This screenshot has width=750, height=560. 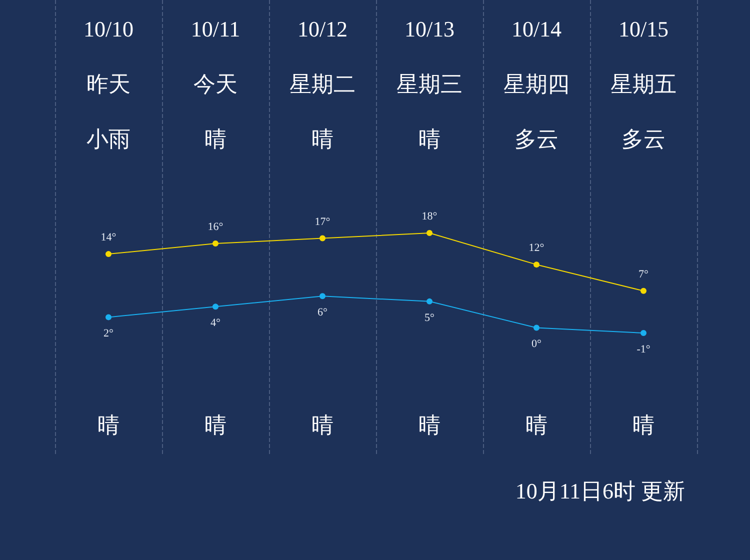 I want to click on data-label: 5°, so click(x=429, y=318).